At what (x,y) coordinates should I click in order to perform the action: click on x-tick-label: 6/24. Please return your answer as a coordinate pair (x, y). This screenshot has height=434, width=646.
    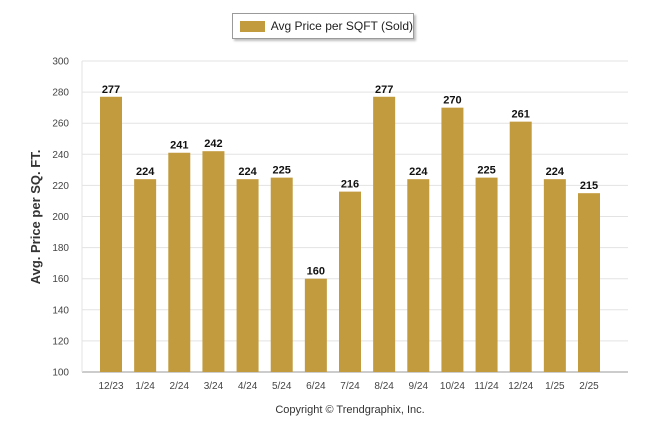
    Looking at the image, I should click on (316, 386).